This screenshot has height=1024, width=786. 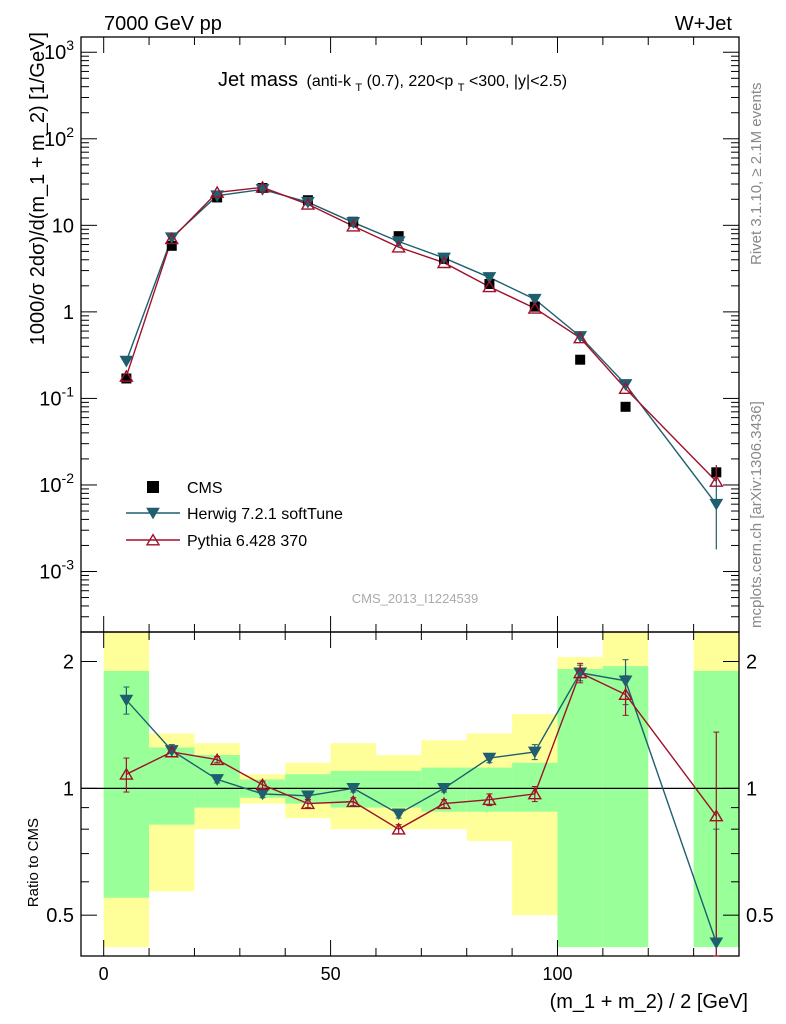 I want to click on ratio-tick-label: 0.5, so click(x=60, y=916).